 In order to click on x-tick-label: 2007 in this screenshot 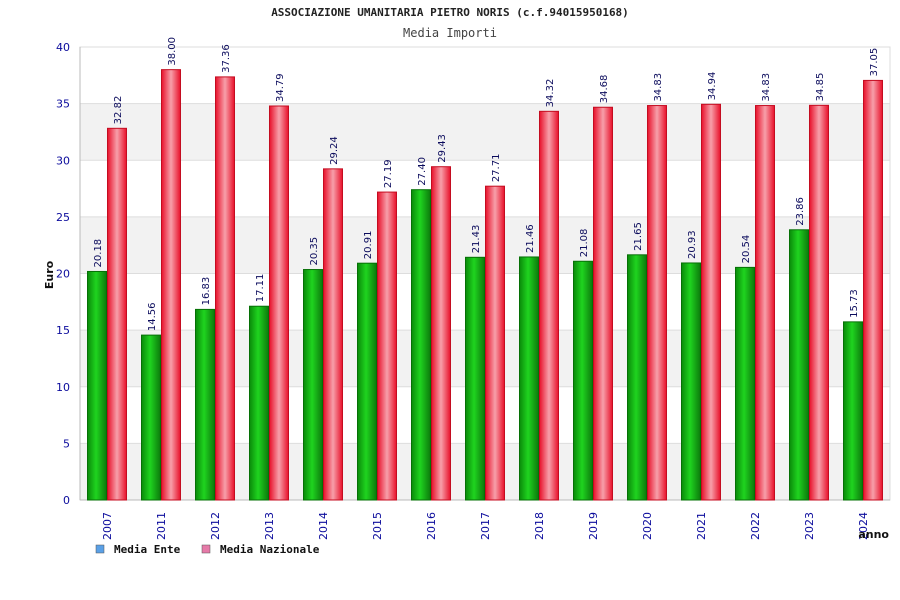, I will do `click(107, 526)`.